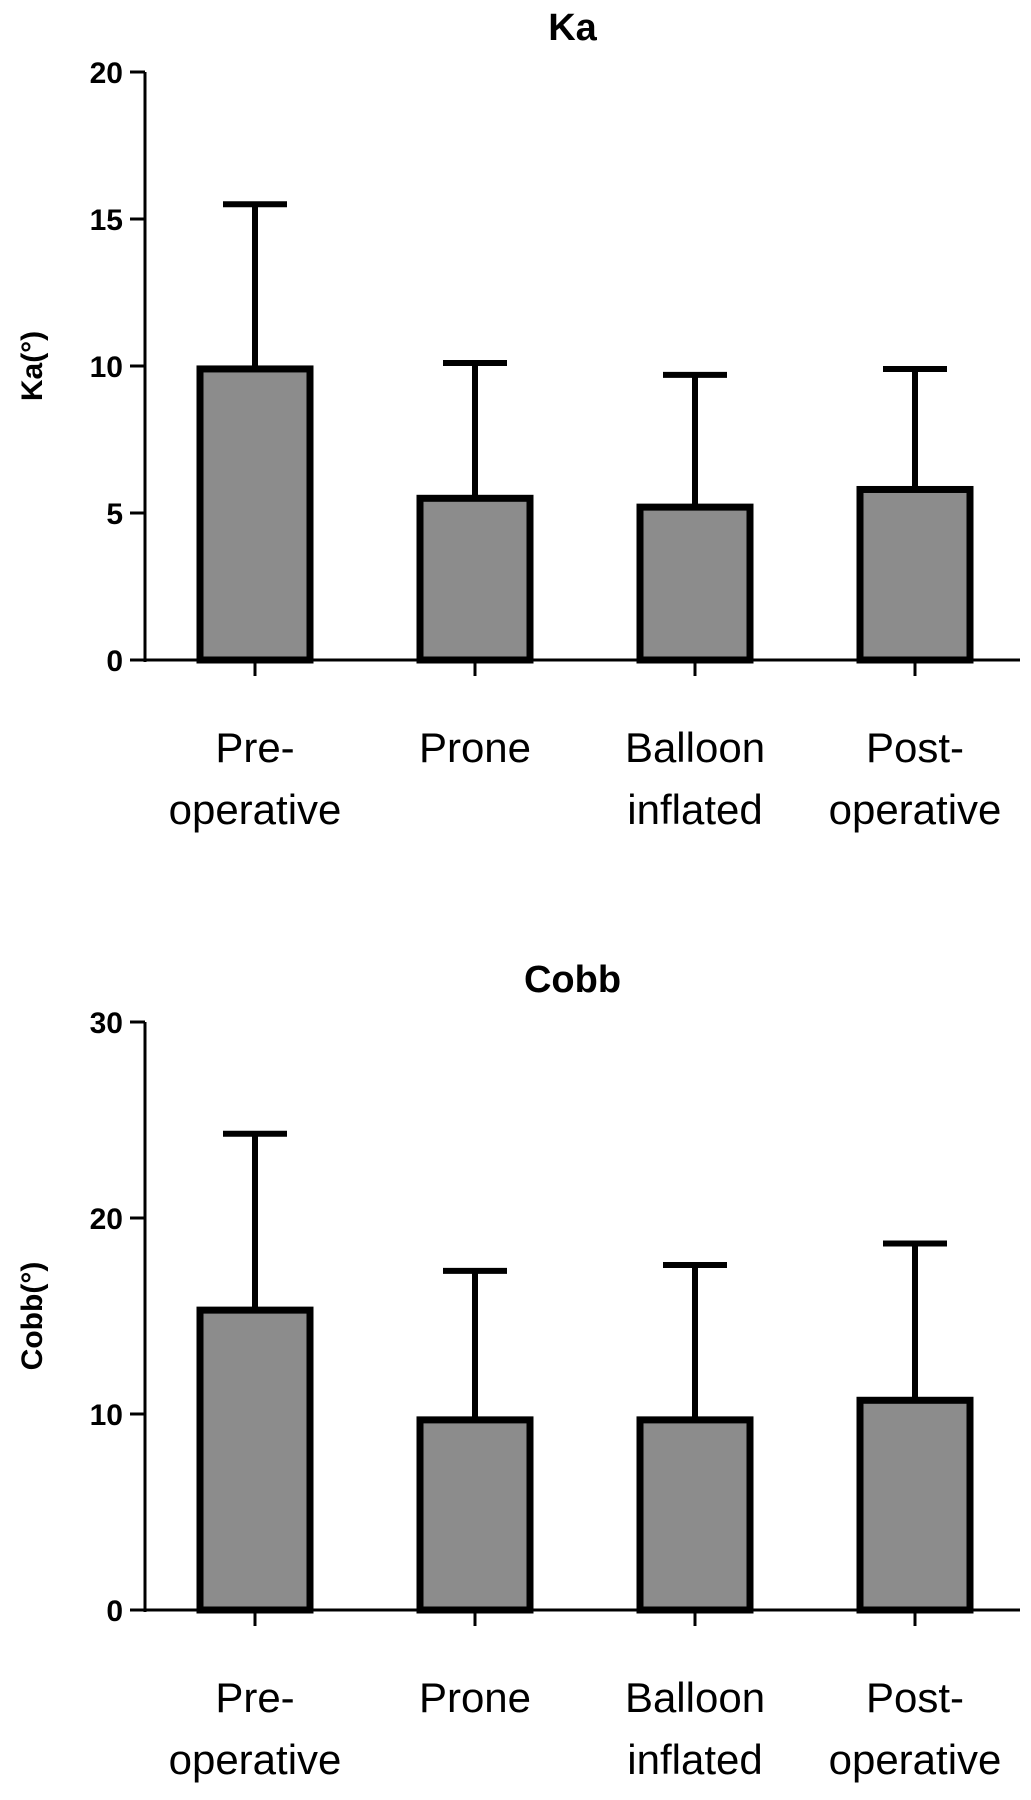 Image resolution: width=1031 pixels, height=1800 pixels. What do you see at coordinates (106, 1415) in the screenshot?
I see `cobb-y-tick-label: 10` at bounding box center [106, 1415].